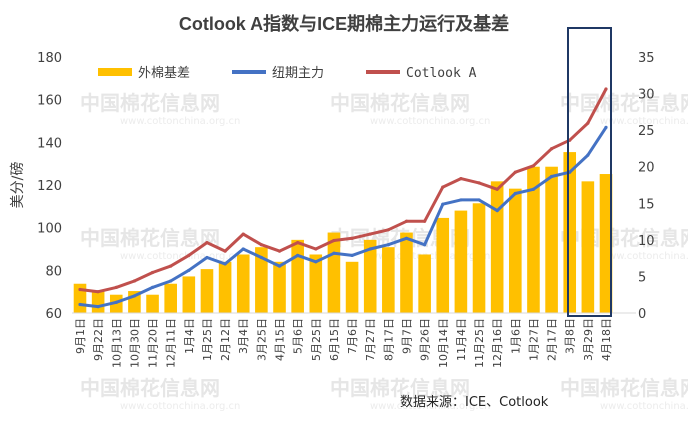  Describe the element at coordinates (646, 168) in the screenshot. I see `y2-tick-label: 20` at that location.